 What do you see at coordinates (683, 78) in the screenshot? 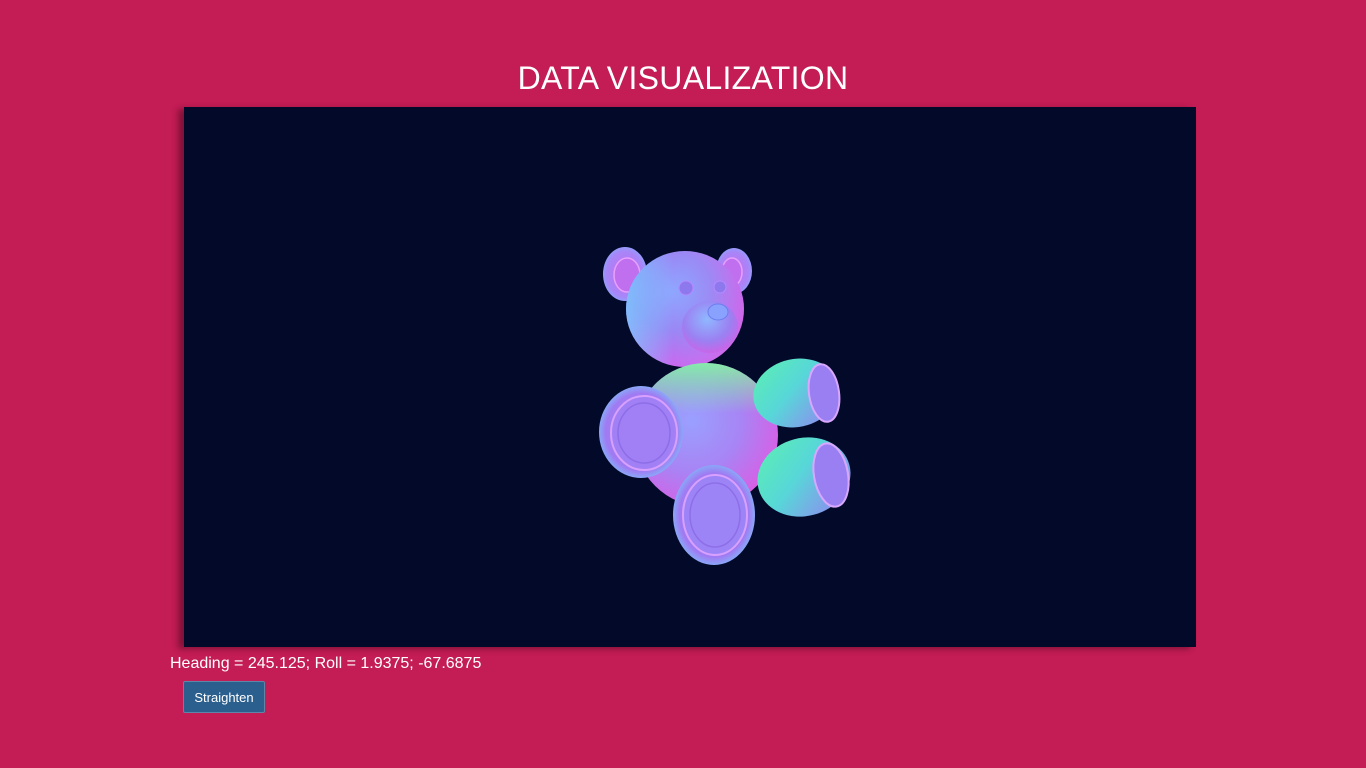
I see `page-title: DATA VISUALIZATION` at bounding box center [683, 78].